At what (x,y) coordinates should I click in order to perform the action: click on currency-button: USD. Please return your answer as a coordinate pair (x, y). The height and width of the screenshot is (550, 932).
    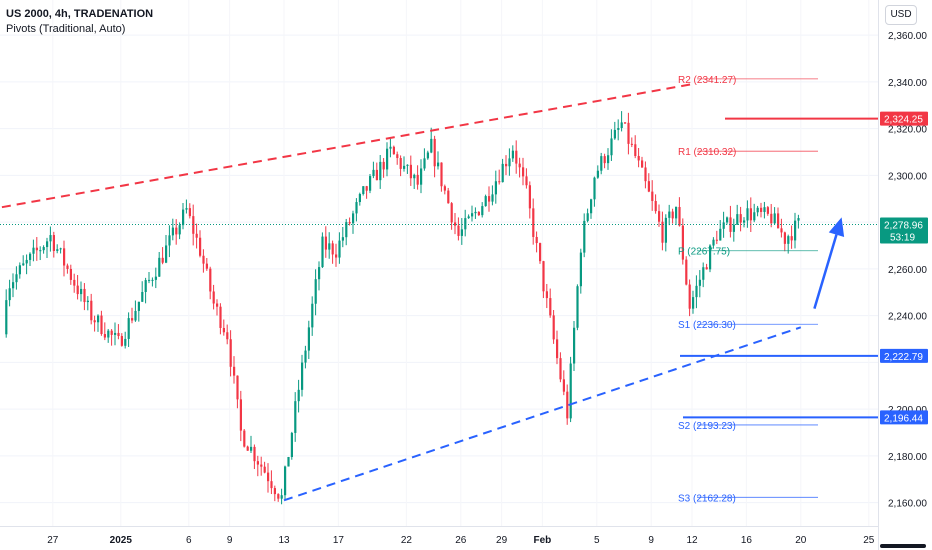
    Looking at the image, I should click on (901, 15).